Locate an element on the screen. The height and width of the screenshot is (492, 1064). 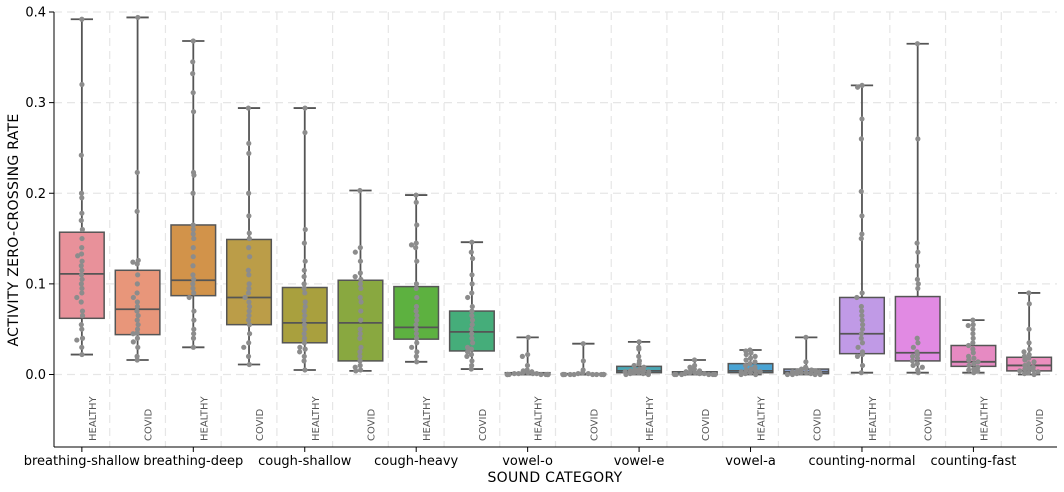
box-cough-shallow-covid: COVID is located at coordinates (360, 314).